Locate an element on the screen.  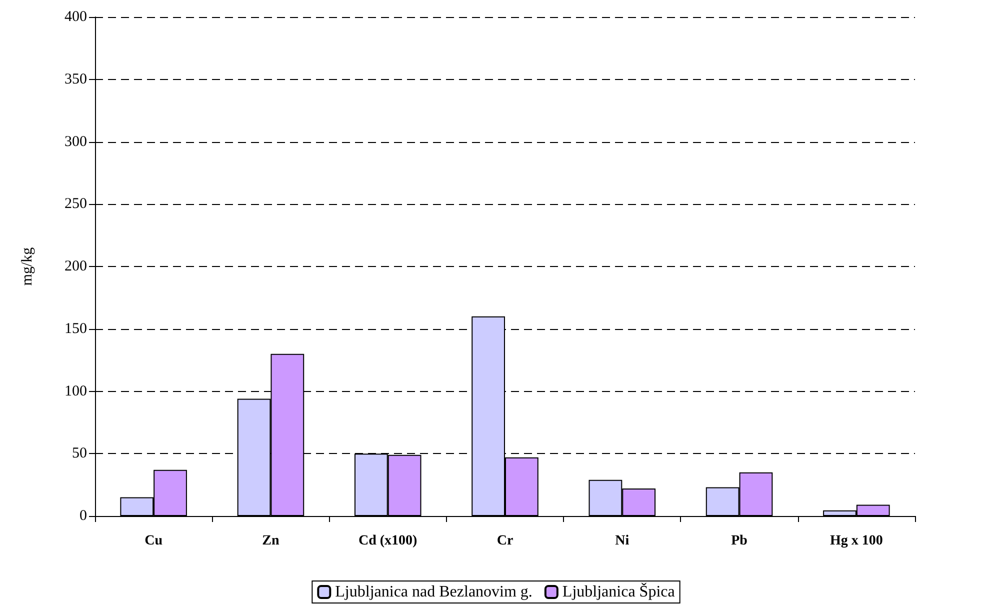
x-tick-label: Pb is located at coordinates (739, 541).